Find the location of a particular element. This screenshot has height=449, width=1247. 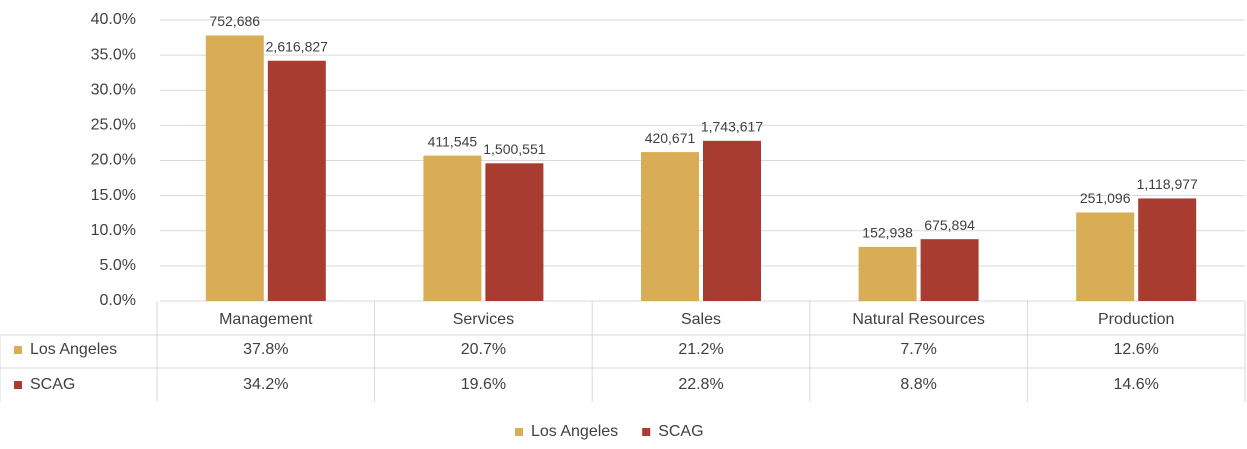

x-tick-label: Production is located at coordinates (1136, 319).